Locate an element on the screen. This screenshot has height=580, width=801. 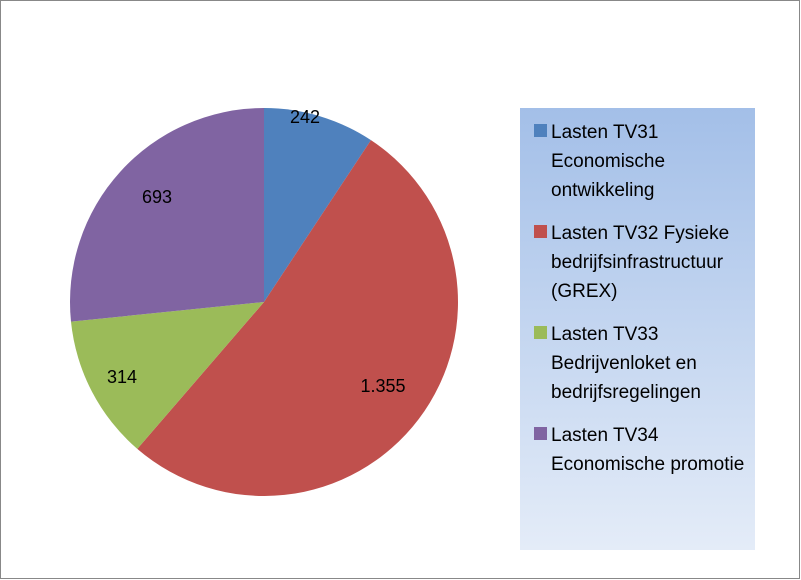
legend-label: Lasten TV34 Economische promotie is located at coordinates (648, 450).